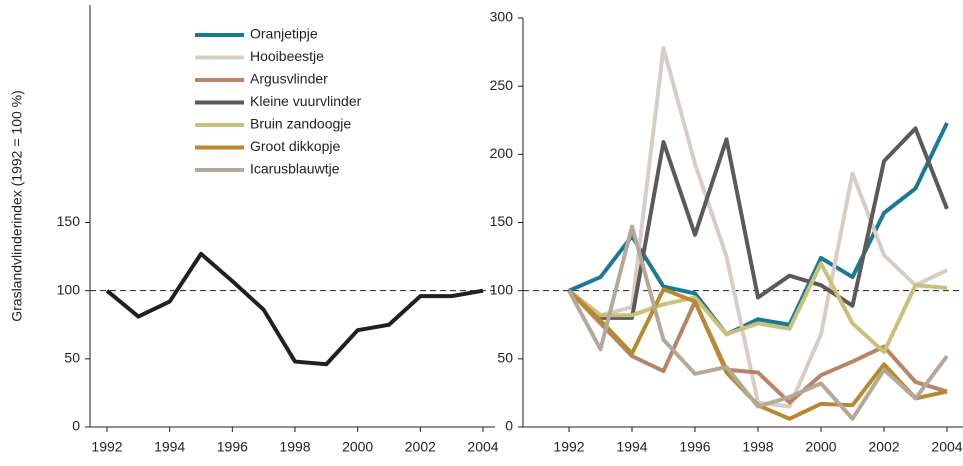 The image size is (963, 466). I want to click on legend-label: Groot dikkopje, so click(295, 146).